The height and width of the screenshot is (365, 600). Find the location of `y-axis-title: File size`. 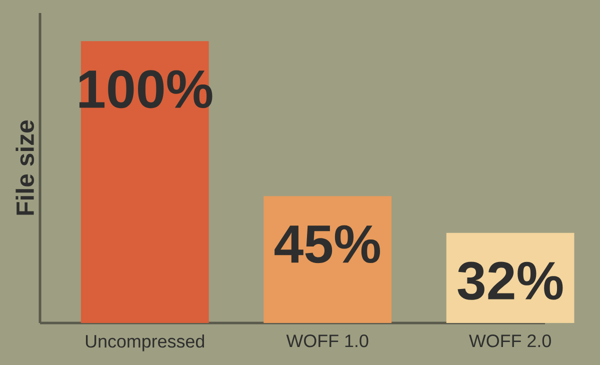

y-axis-title: File size is located at coordinates (25, 167).